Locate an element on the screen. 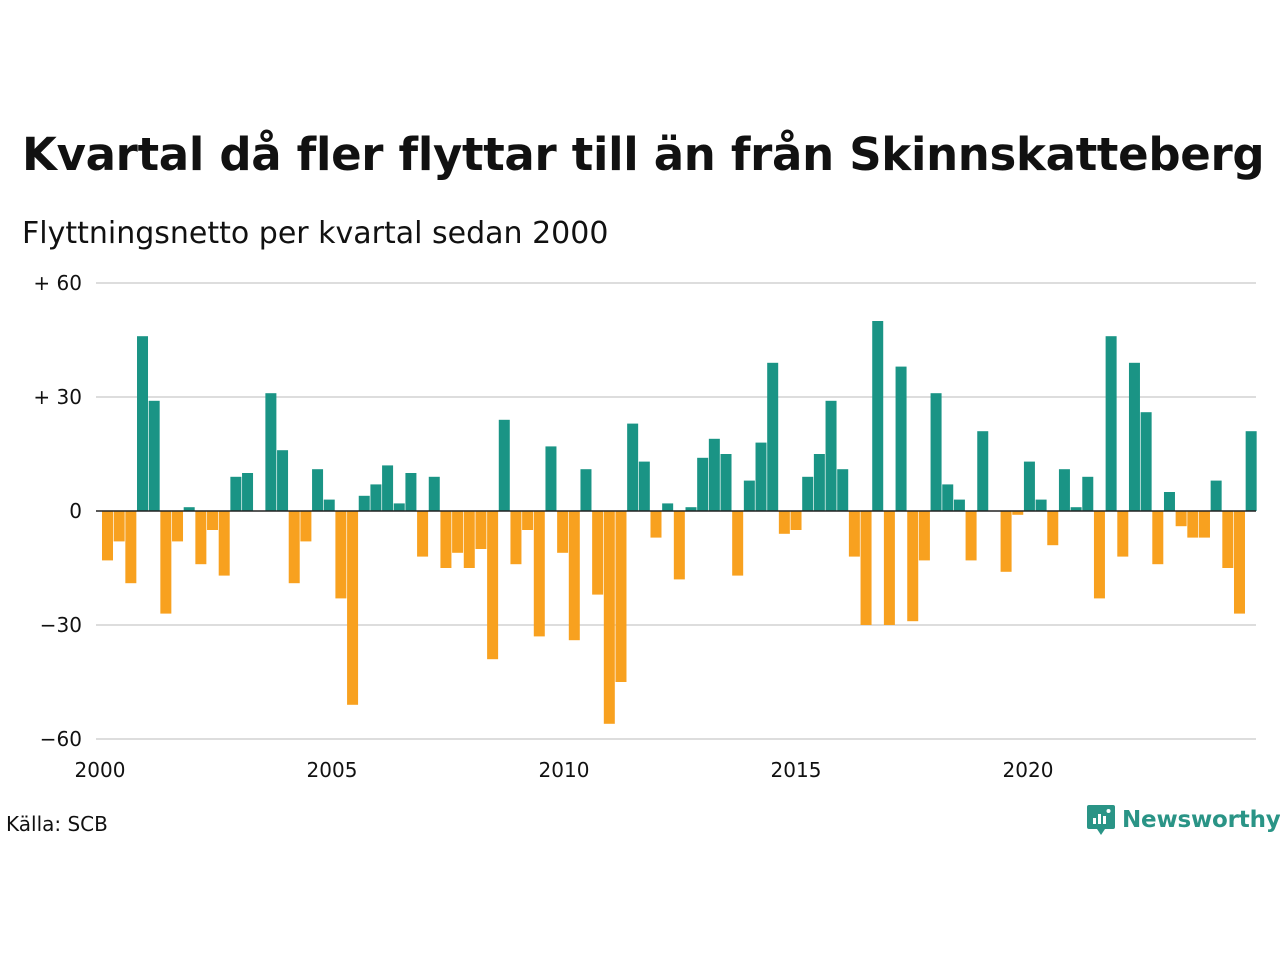 The image size is (1280, 960). y-tick-label: −30 is located at coordinates (61, 625).